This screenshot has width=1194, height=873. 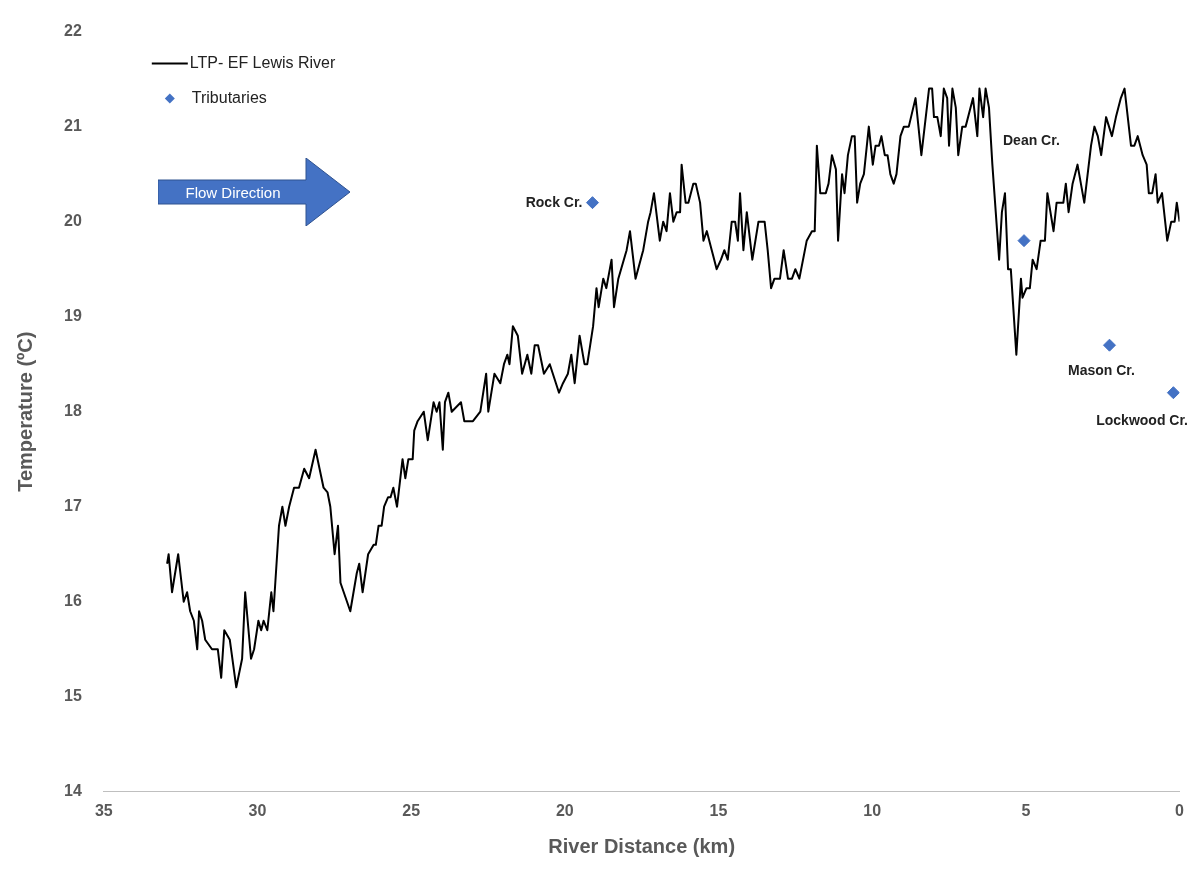 I want to click on y-tick-label: 18, so click(x=73, y=411).